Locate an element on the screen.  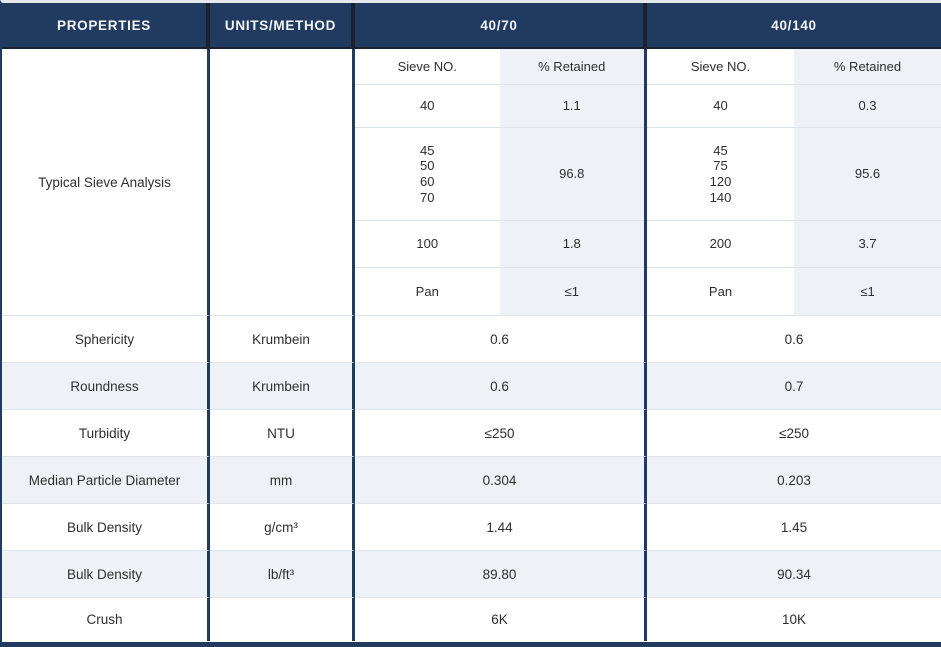
property-value-40-70: ≤250 is located at coordinates (501, 433).